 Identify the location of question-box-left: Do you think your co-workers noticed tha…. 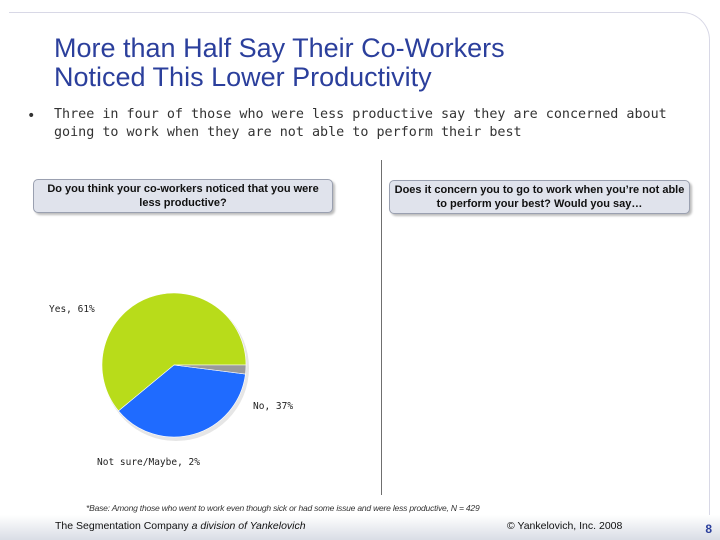
(183, 196).